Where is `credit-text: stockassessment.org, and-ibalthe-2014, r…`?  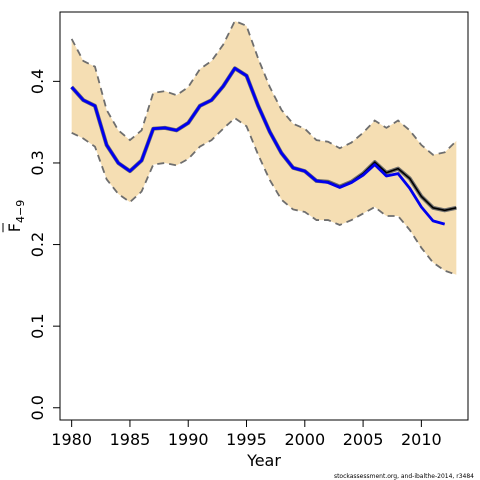
credit-text: stockassessment.org, and-ibalthe-2014, r… is located at coordinates (404, 476).